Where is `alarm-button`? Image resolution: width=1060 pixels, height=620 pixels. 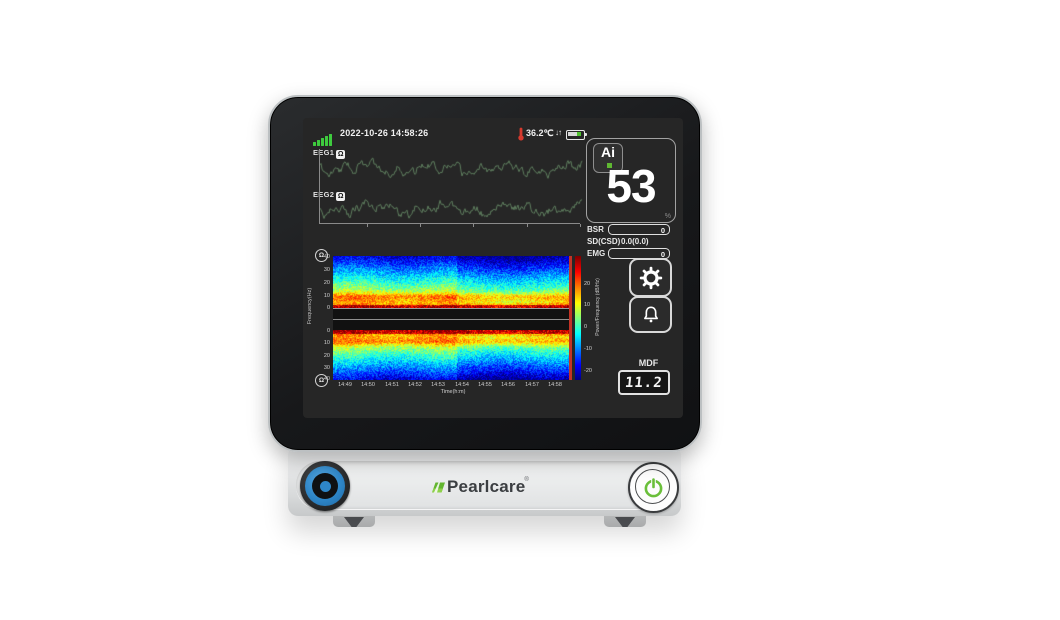
alarm-button is located at coordinates (650, 314).